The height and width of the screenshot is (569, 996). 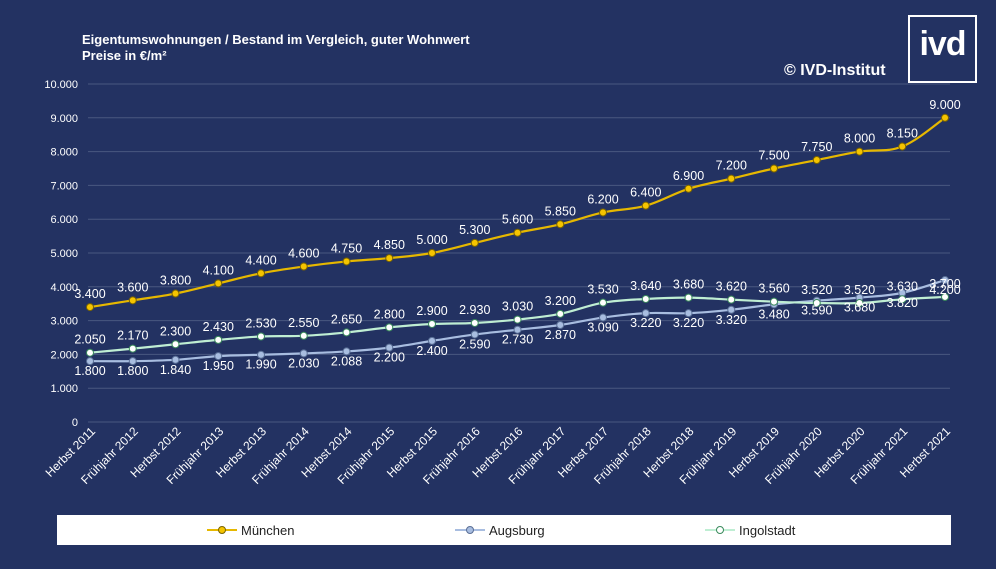 What do you see at coordinates (64, 119) in the screenshot?
I see `y-tick-label: 9.000` at bounding box center [64, 119].